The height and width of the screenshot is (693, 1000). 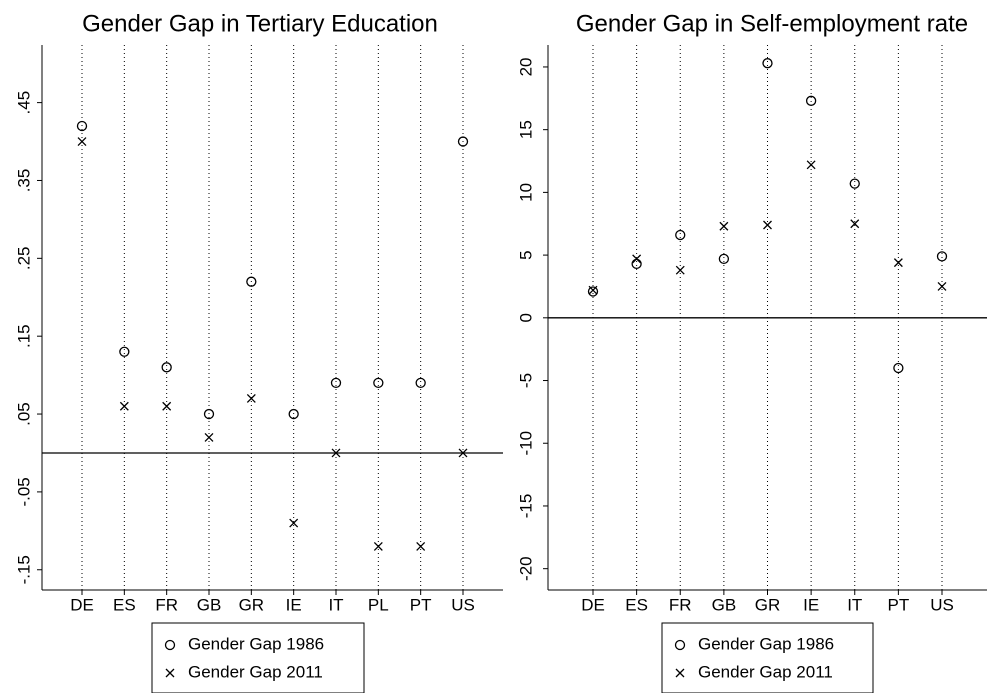 I want to click on y-tick-label: -.15, so click(x=23, y=569).